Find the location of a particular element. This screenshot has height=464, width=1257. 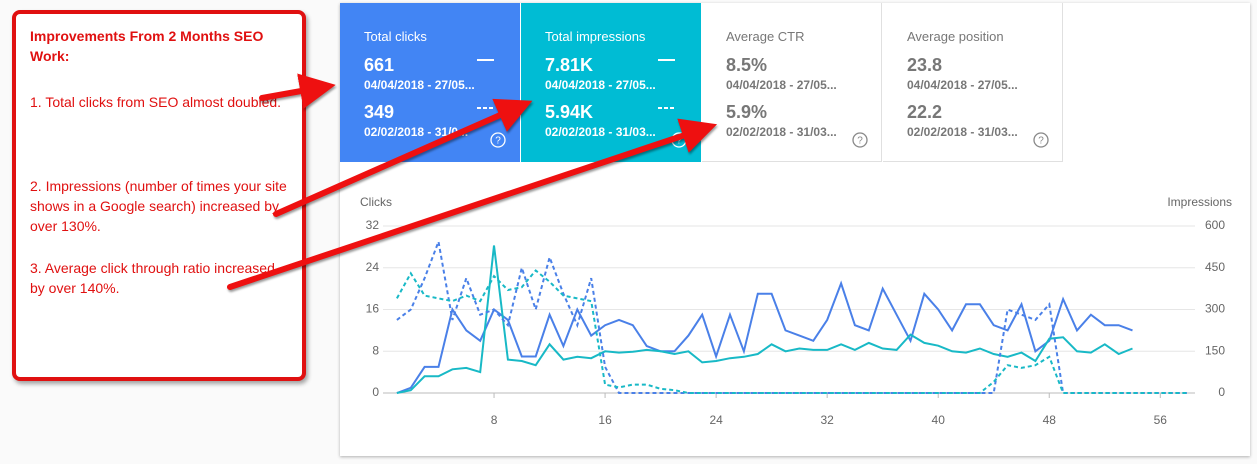

x-tick-label: 8 is located at coordinates (494, 420).